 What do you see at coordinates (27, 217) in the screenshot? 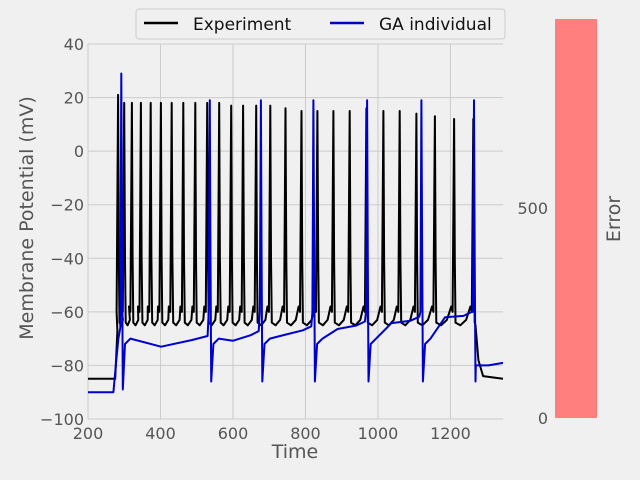
I see `y-axis-label: Membrane Potential (mV)` at bounding box center [27, 217].